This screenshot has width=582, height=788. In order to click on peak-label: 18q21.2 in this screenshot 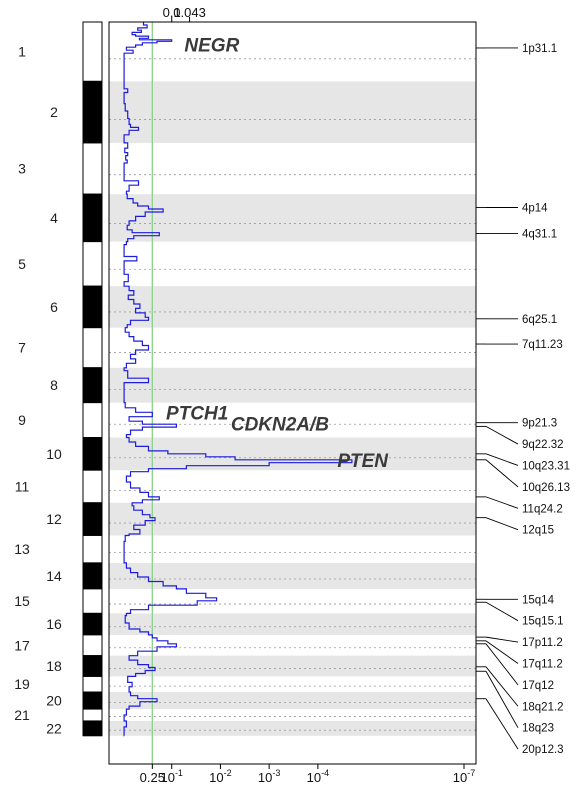, I will do `click(543, 707)`.